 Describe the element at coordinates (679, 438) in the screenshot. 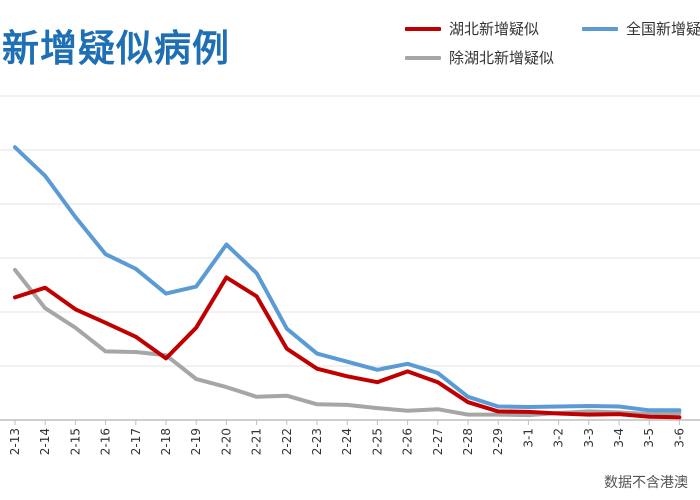

I see `x-tick-label: 3-6` at that location.